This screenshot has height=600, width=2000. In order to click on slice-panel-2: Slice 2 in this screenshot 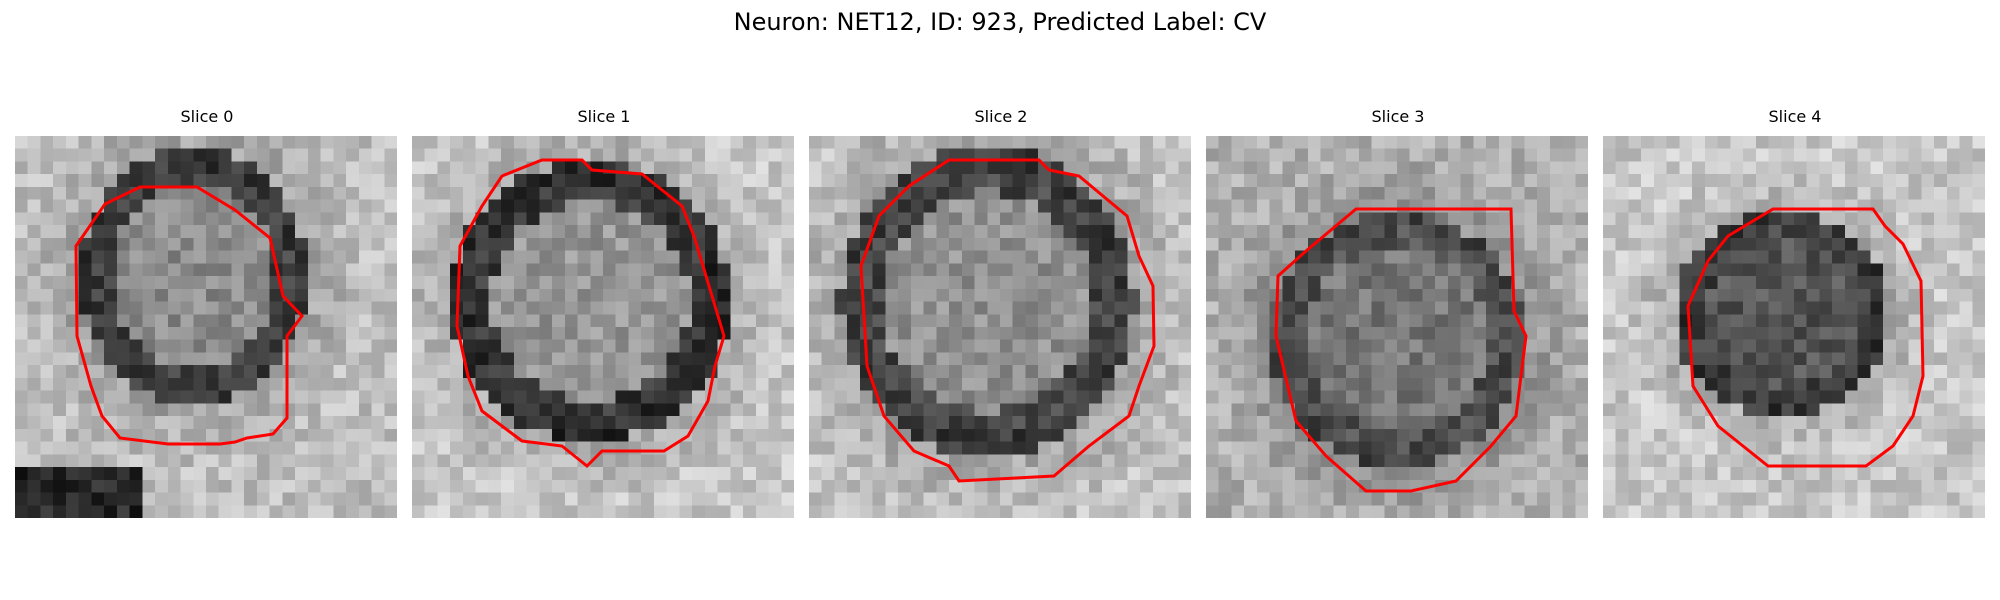, I will do `click(1001, 311)`.